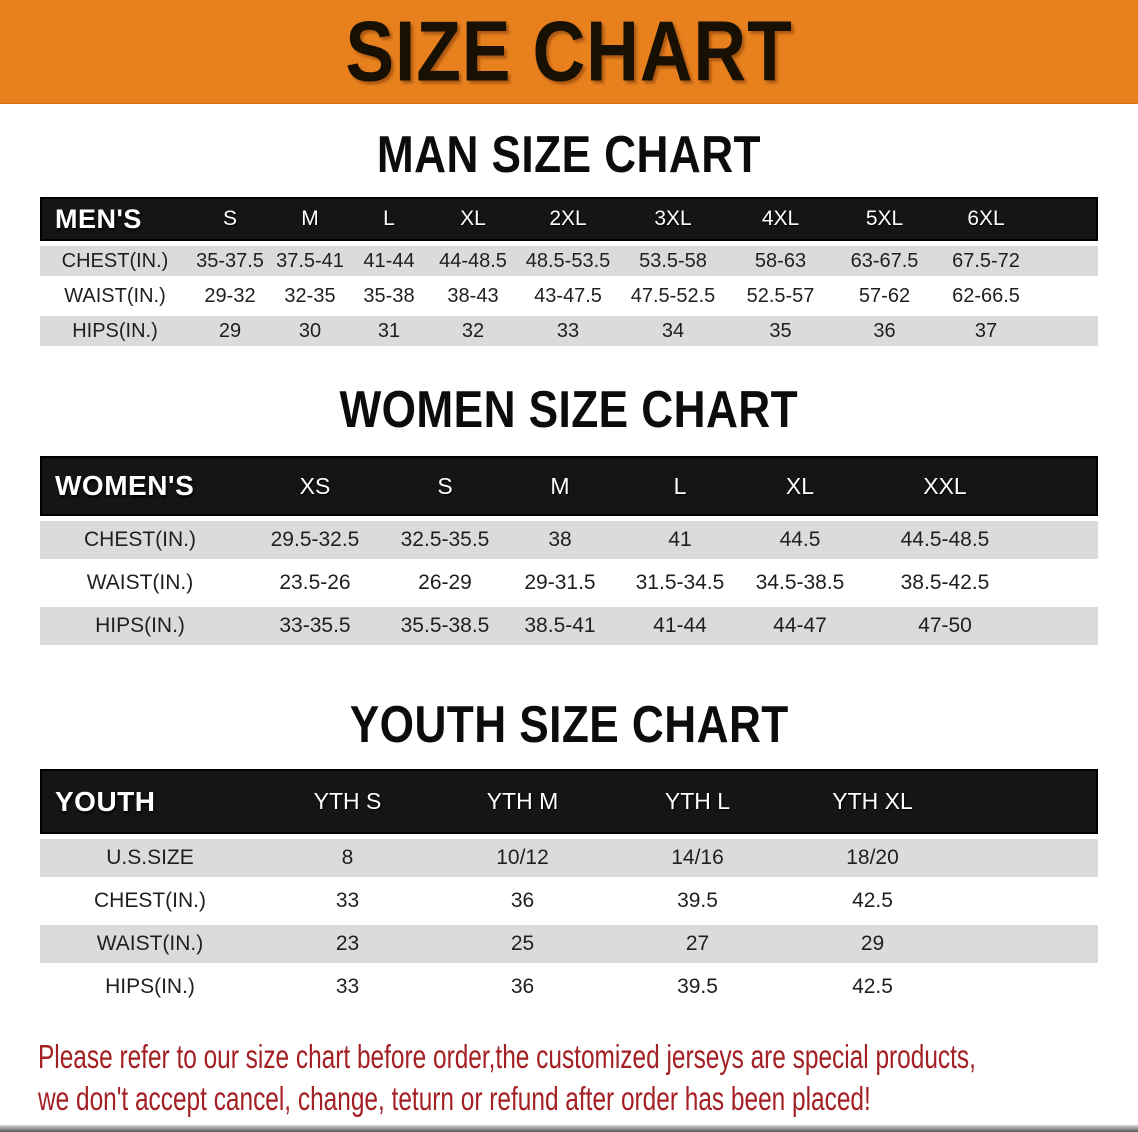 The image size is (1138, 1132). I want to click on youth-heading-text: YOUTH SIZE CHART, so click(569, 725).